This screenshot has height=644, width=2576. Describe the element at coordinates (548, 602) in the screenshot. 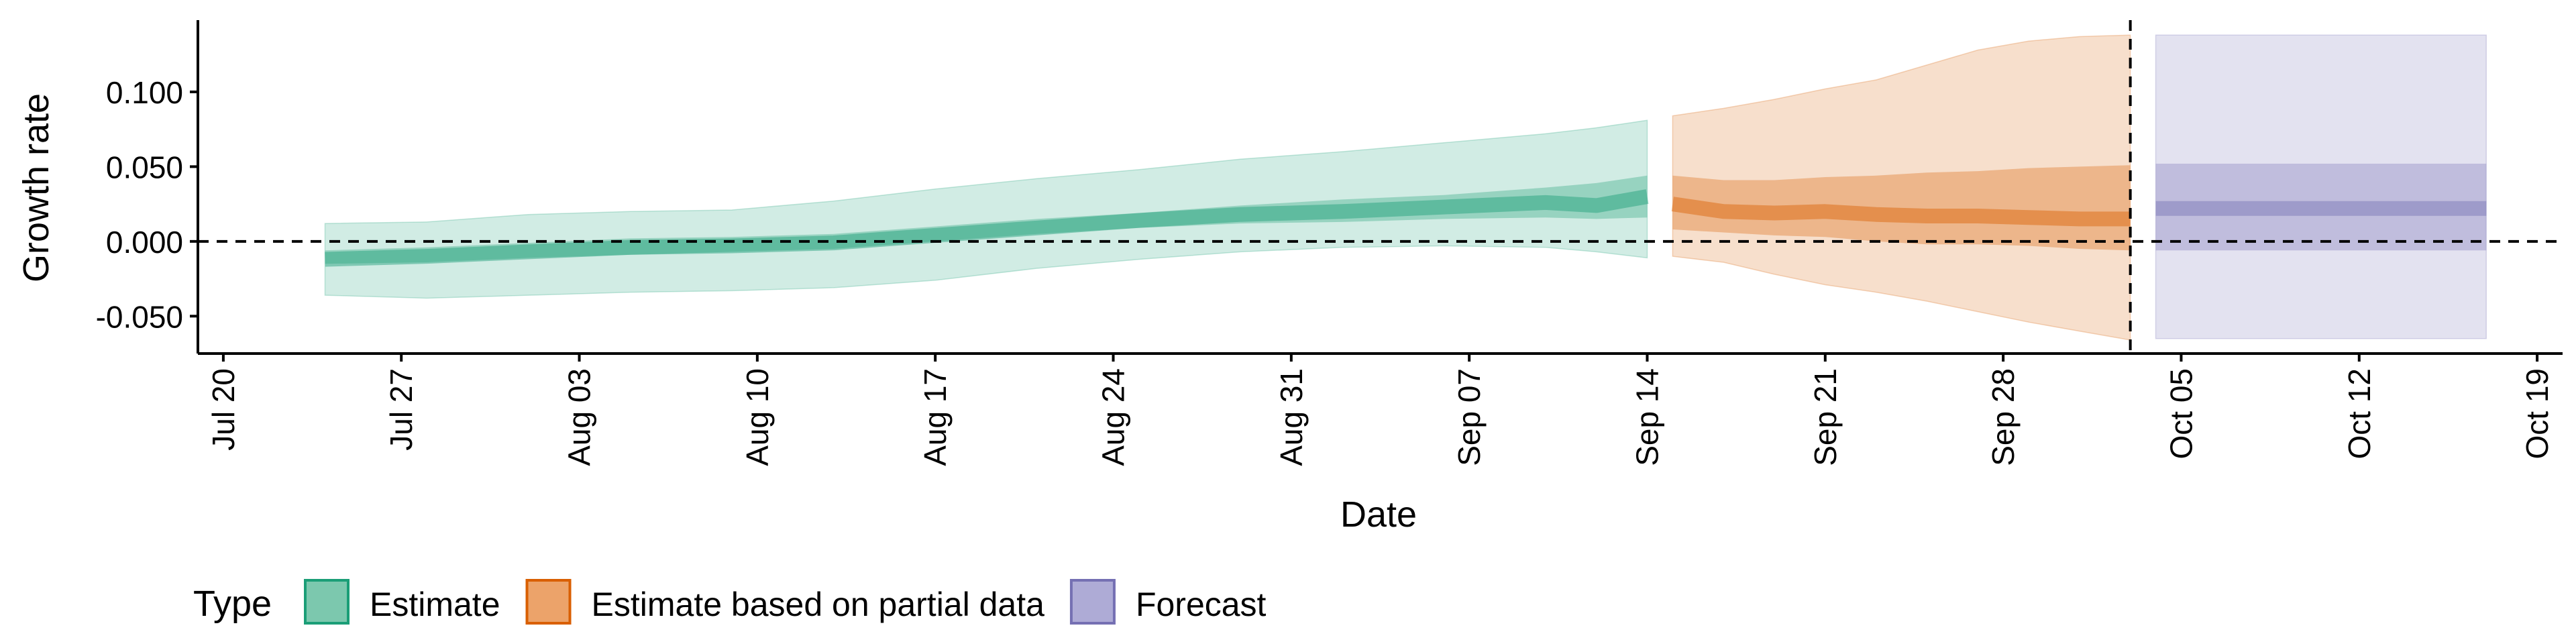

I see `legend-key-estimate-based-on-partial-data` at that location.